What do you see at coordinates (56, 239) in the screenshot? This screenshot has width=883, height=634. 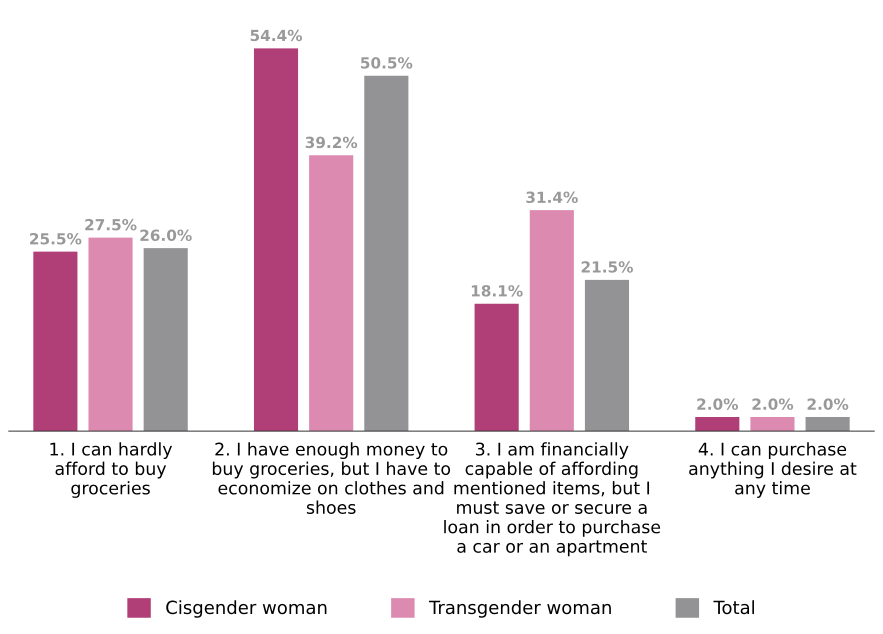 I see `data-label: 25.5%` at bounding box center [56, 239].